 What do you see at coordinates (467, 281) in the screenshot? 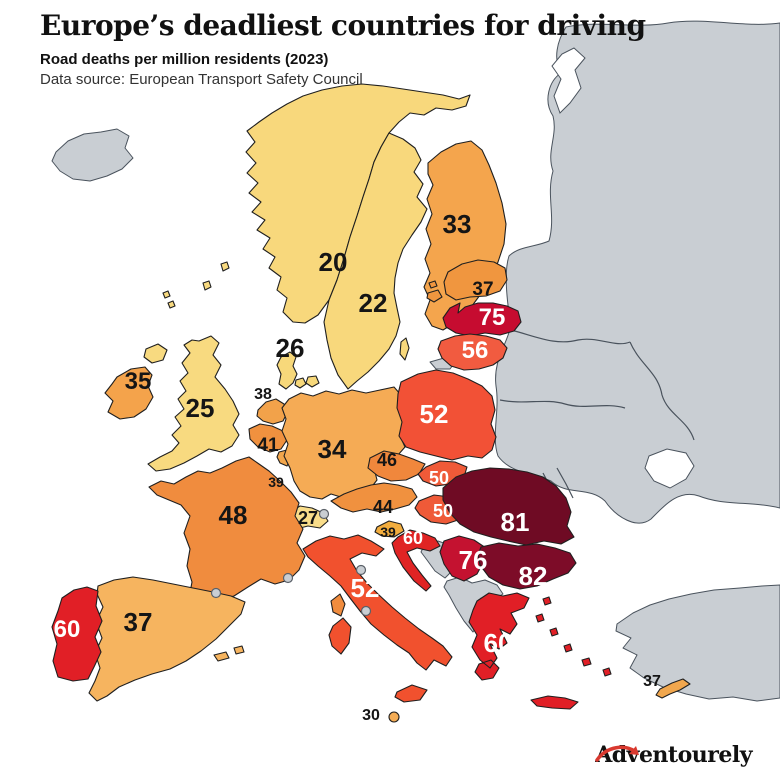
I see `country-estonia` at bounding box center [467, 281].